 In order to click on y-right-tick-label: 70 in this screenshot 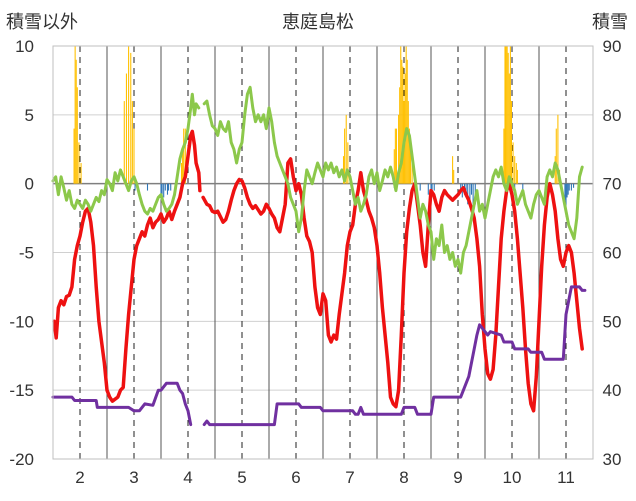, I will do `click(612, 184)`.